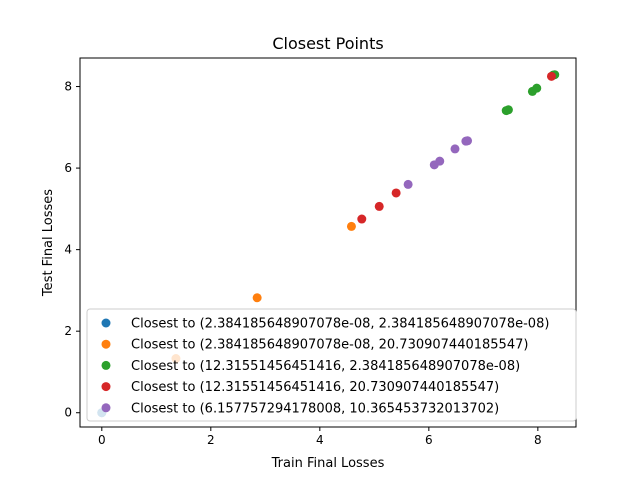  Describe the element at coordinates (48, 243) in the screenshot. I see `y-axis-label: Test Final Losses` at that location.